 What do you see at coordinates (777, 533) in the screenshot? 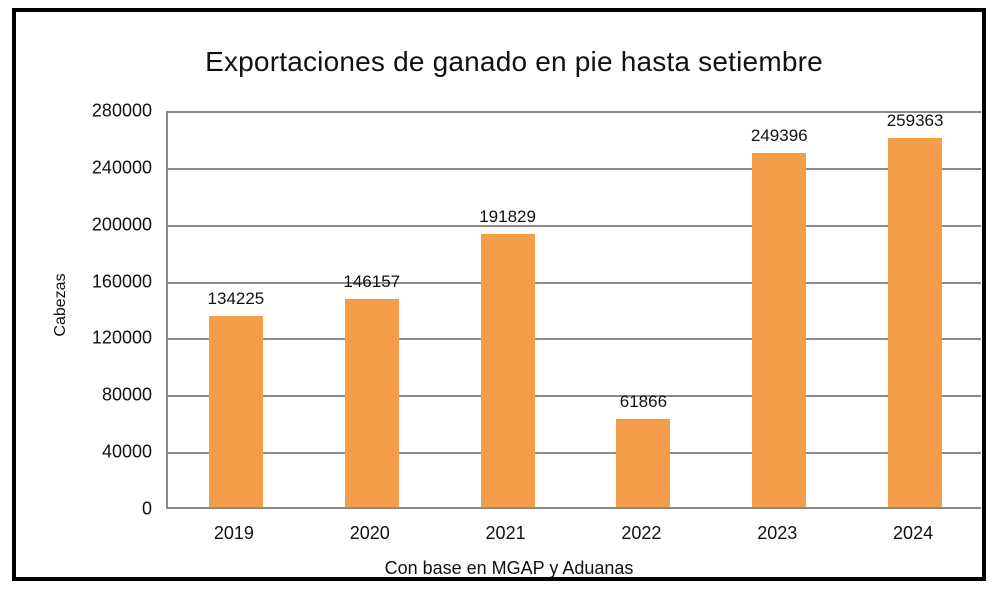
I see `x-tick-label: 2023` at bounding box center [777, 533].